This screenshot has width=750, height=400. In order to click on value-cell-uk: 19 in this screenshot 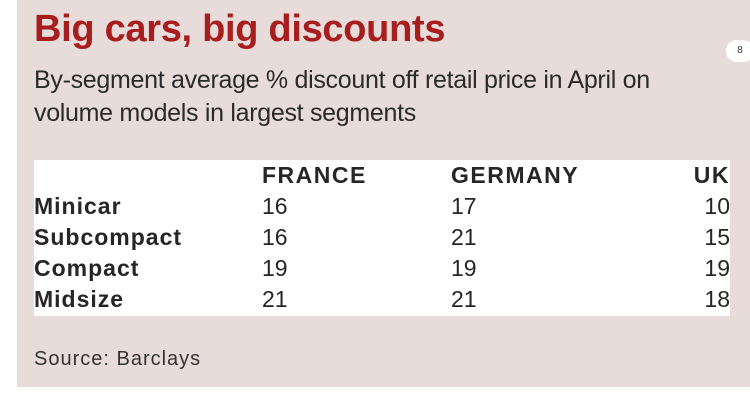, I will do `click(717, 268)`.